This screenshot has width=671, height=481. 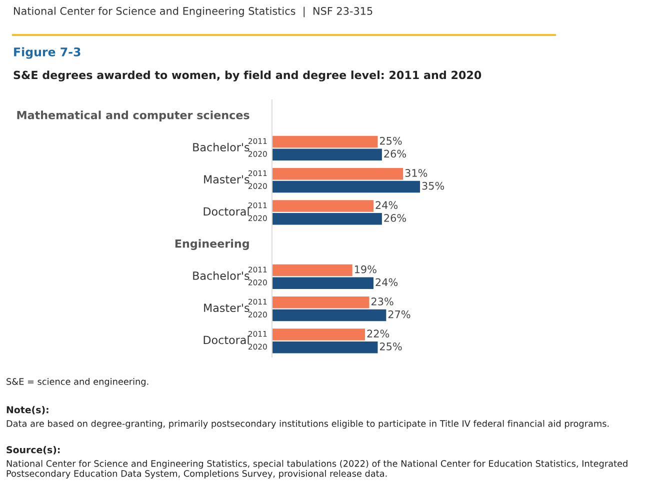 What do you see at coordinates (383, 302) in the screenshot?
I see `data-label: 23%` at bounding box center [383, 302].